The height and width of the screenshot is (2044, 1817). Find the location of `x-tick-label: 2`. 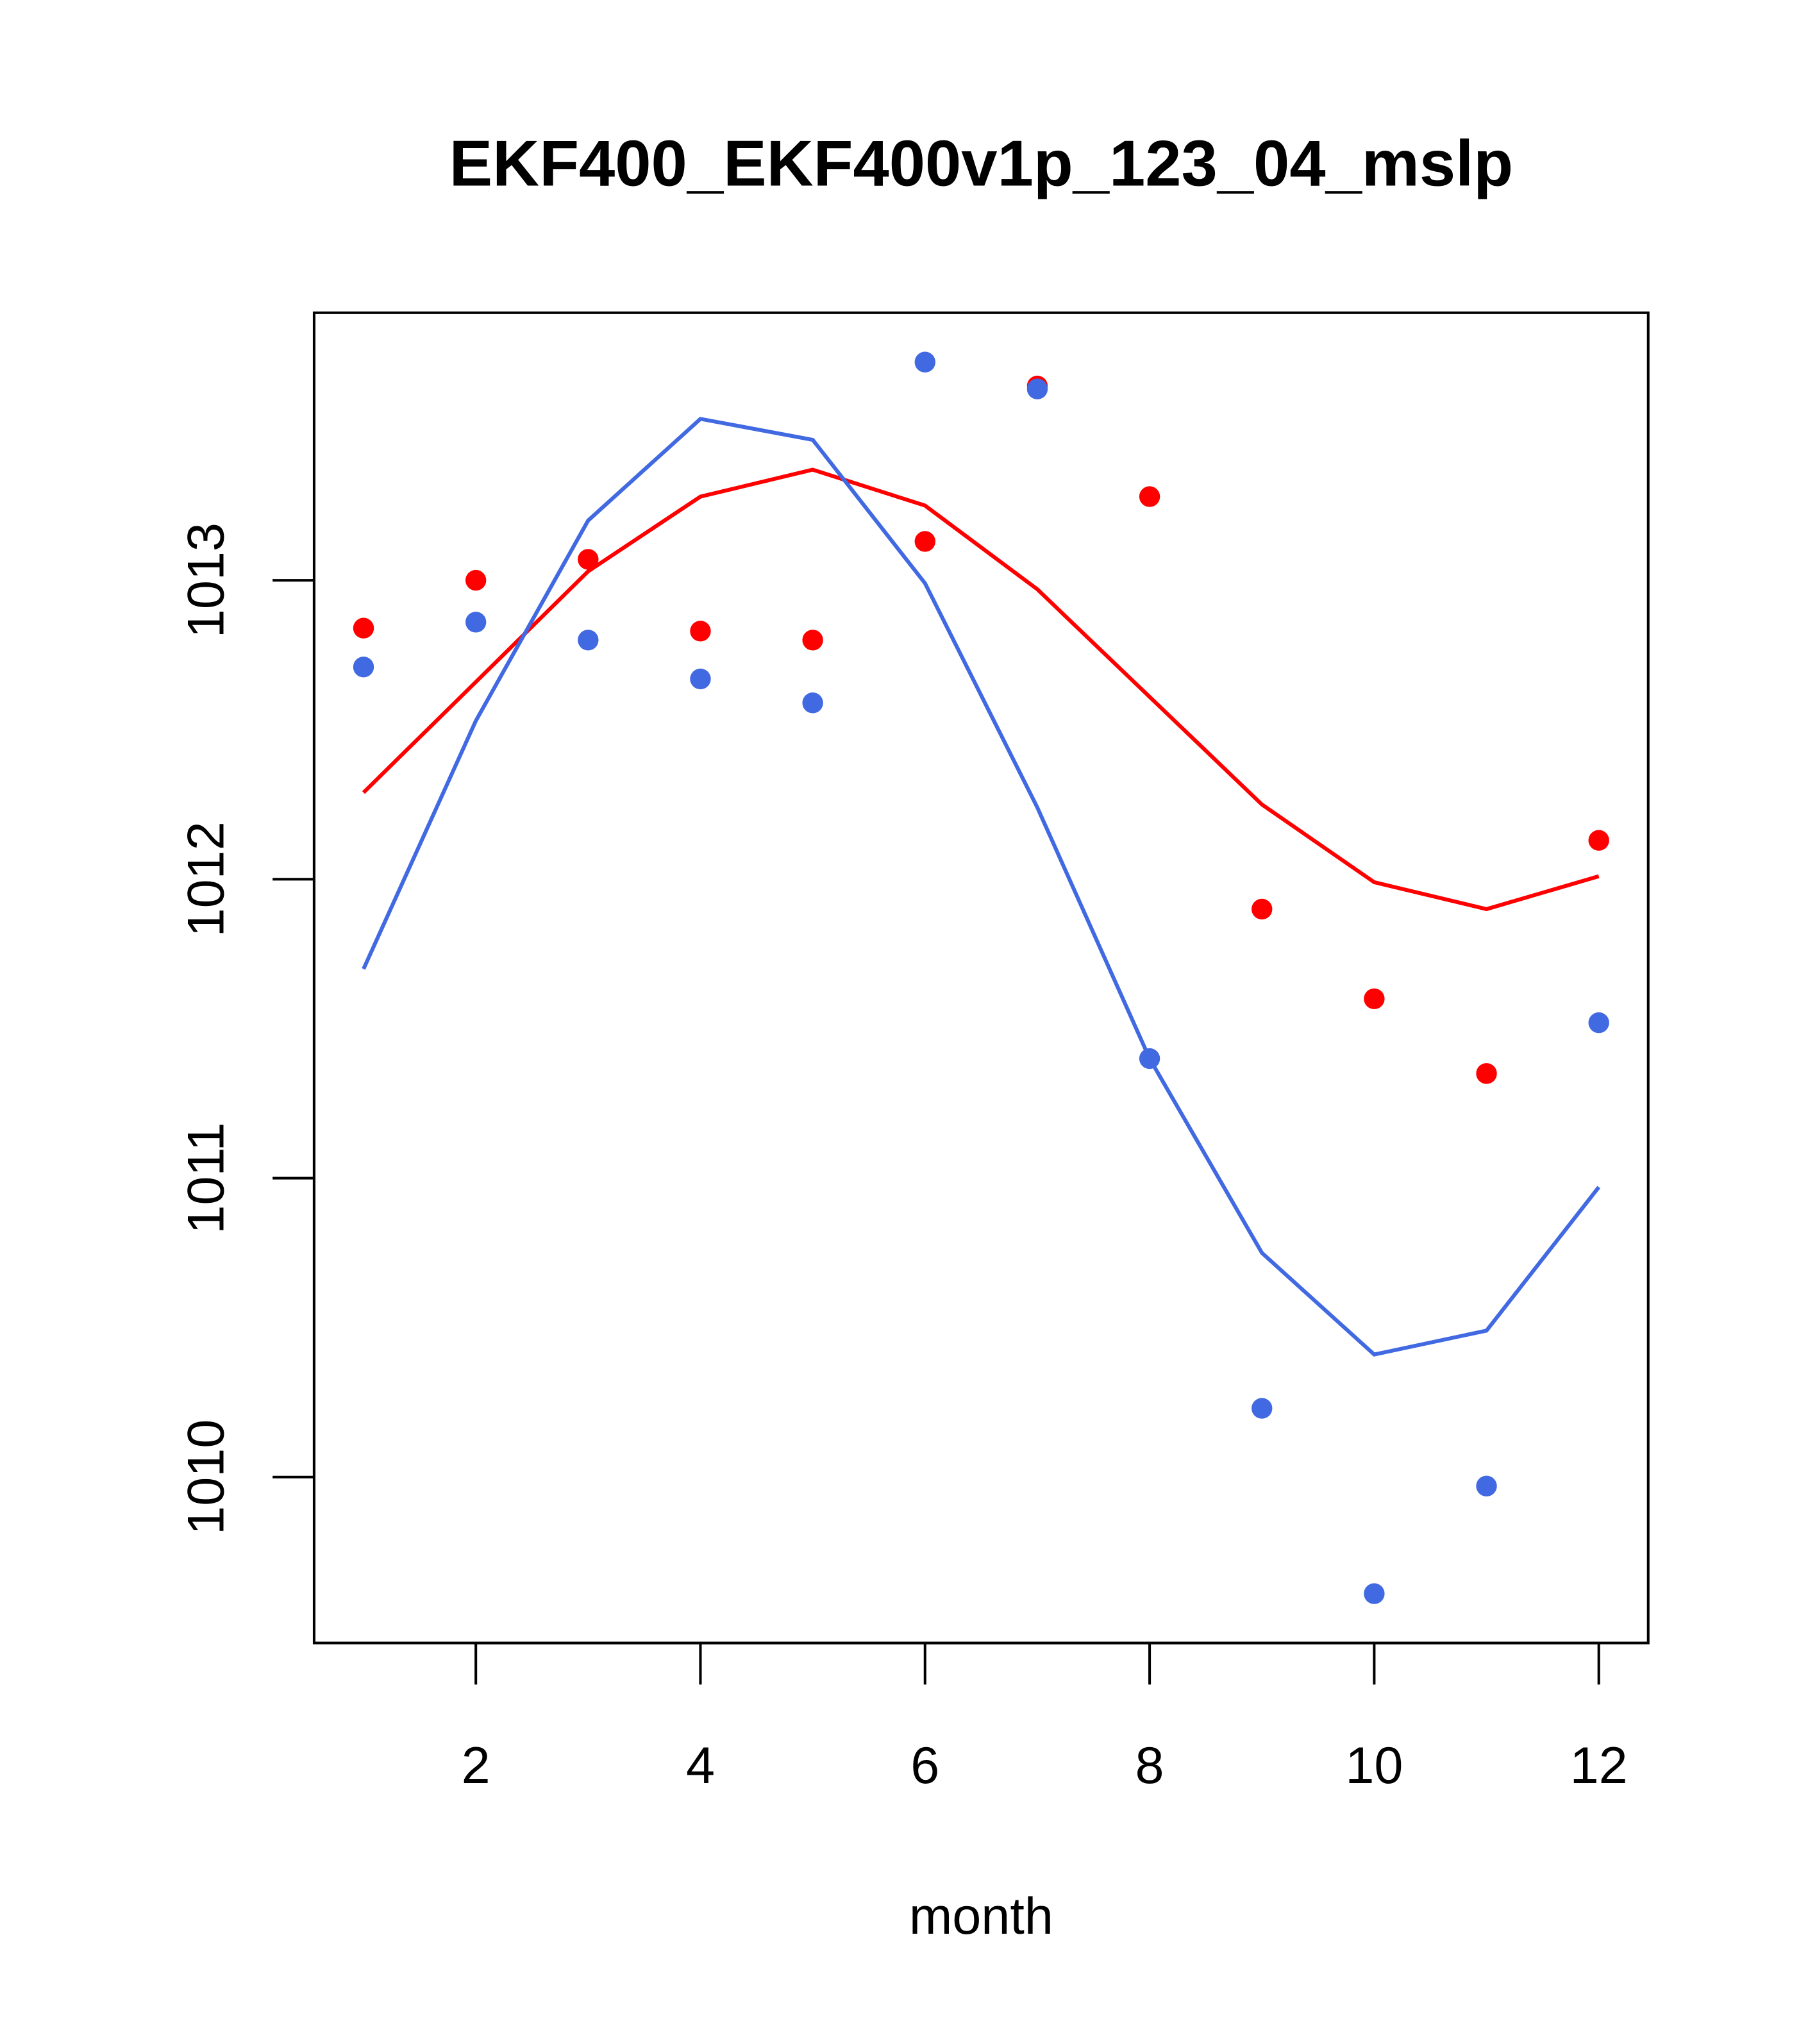

x-tick-label: 2 is located at coordinates (476, 1766).